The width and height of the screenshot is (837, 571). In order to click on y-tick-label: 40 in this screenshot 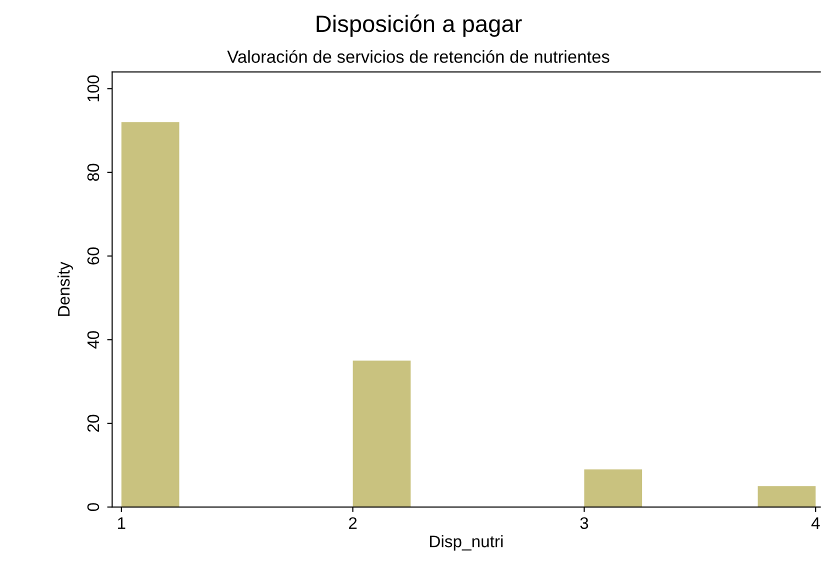, I will do `click(93, 340)`.